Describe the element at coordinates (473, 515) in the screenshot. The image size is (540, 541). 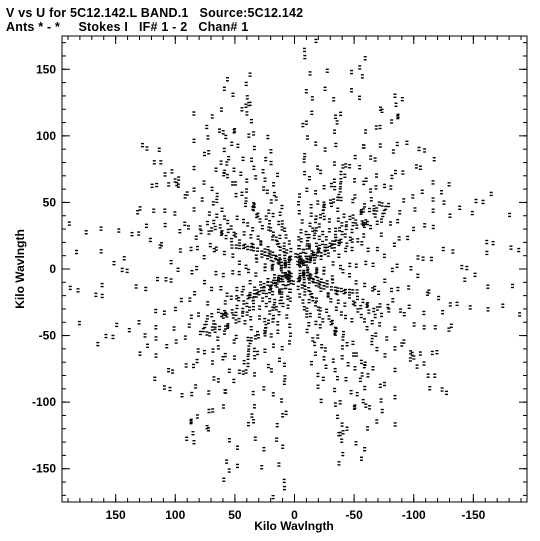
I see `x-tick-label: -150` at that location.